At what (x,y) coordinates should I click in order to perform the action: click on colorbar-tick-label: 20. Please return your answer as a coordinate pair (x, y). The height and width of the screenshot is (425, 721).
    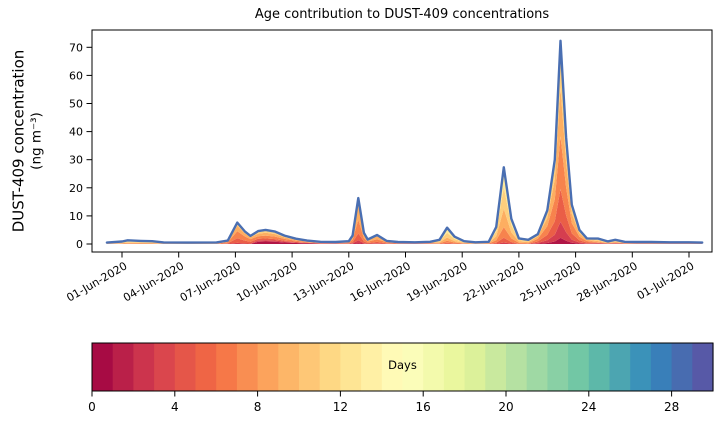
    Looking at the image, I should click on (505, 407).